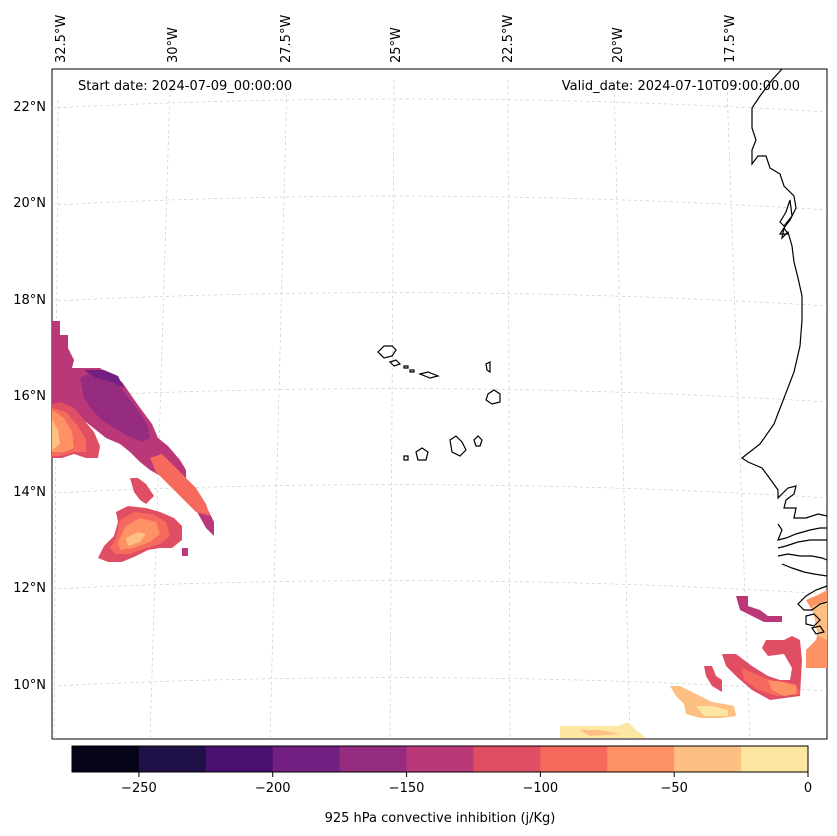 The height and width of the screenshot is (836, 837). I want to click on lon-label: 17.5°W, so click(730, 39).